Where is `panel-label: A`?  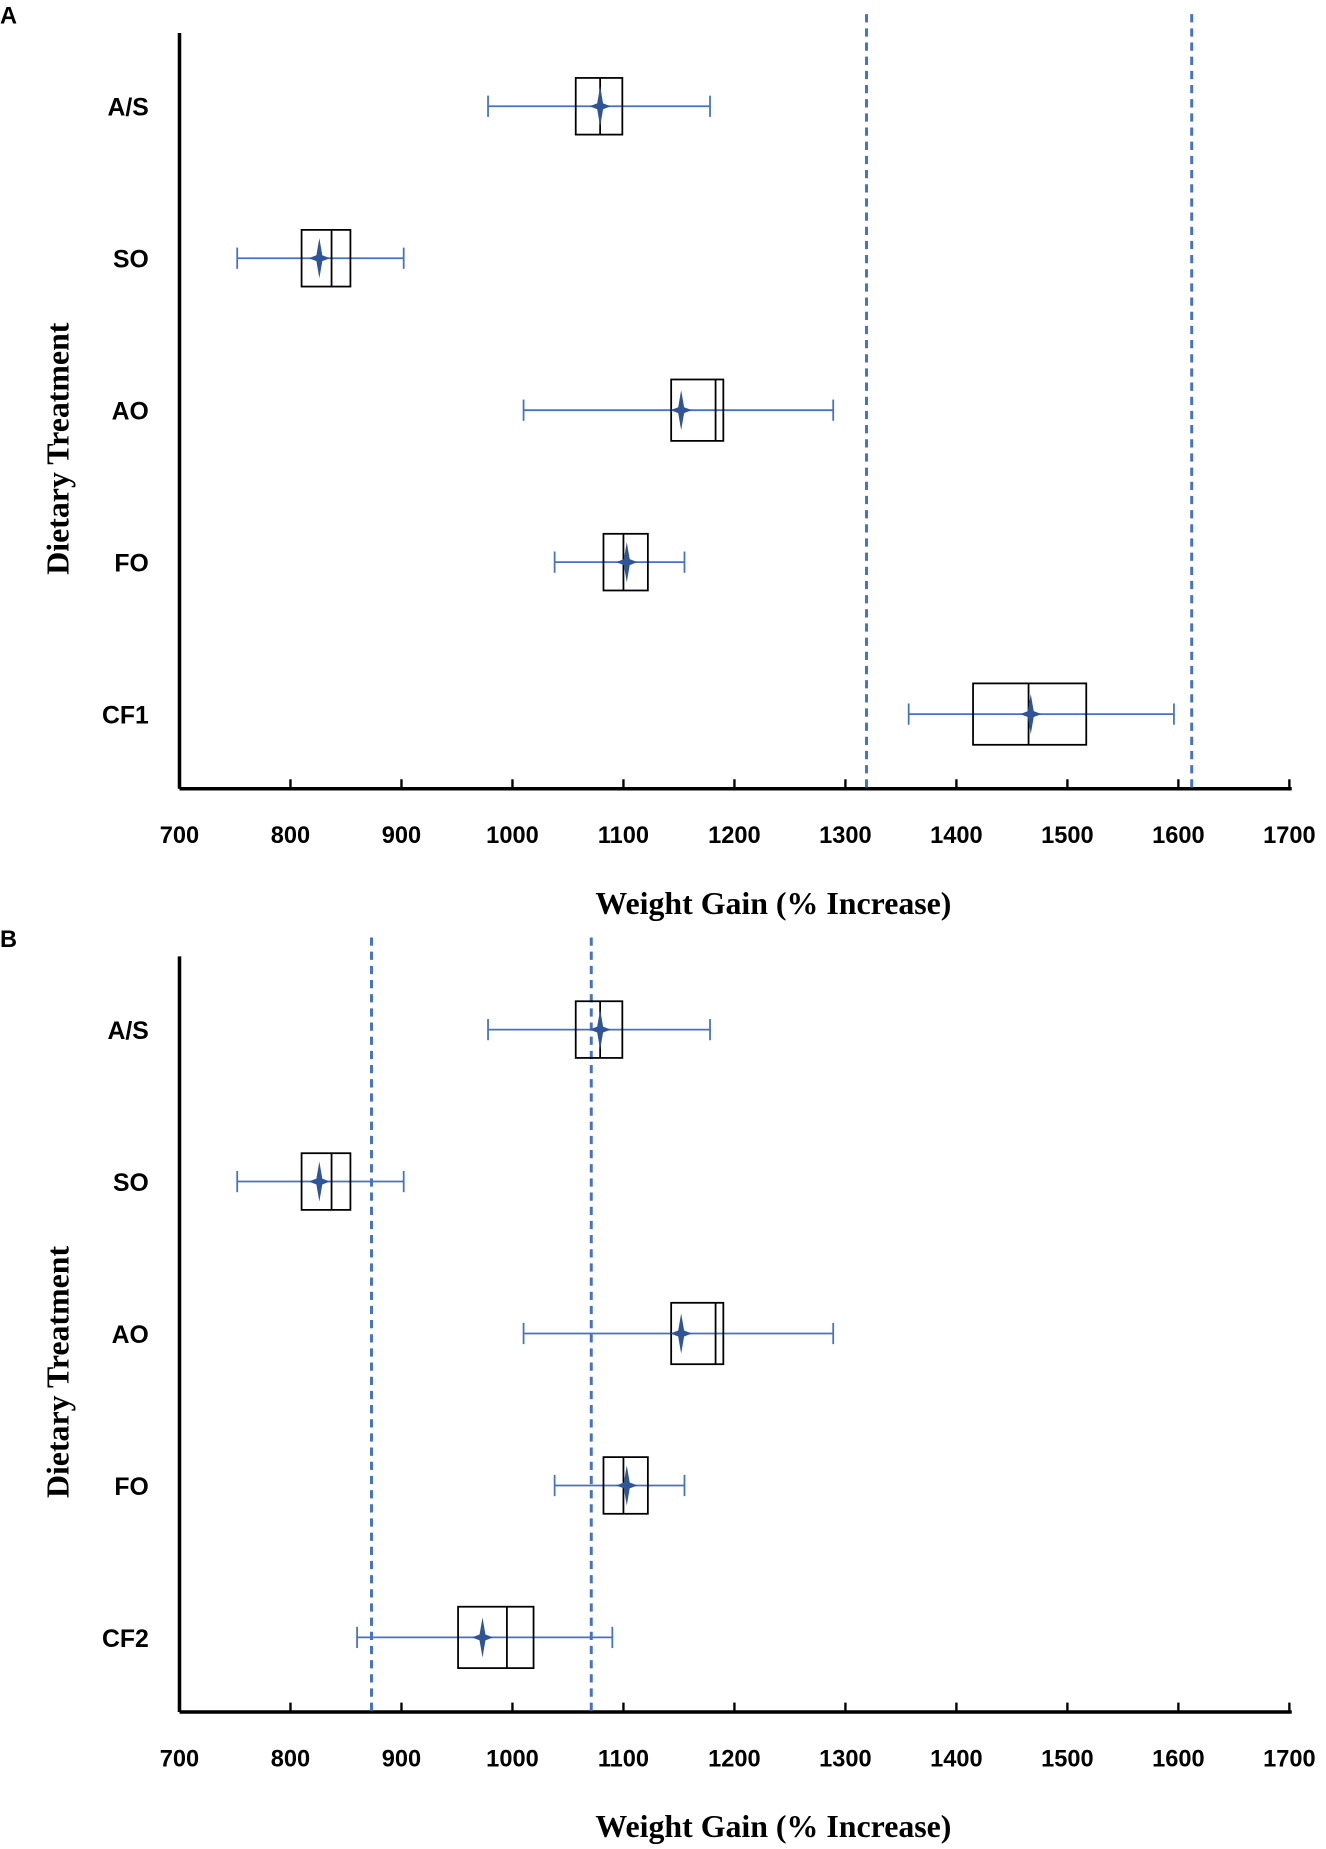 panel-label: A is located at coordinates (8, 17).